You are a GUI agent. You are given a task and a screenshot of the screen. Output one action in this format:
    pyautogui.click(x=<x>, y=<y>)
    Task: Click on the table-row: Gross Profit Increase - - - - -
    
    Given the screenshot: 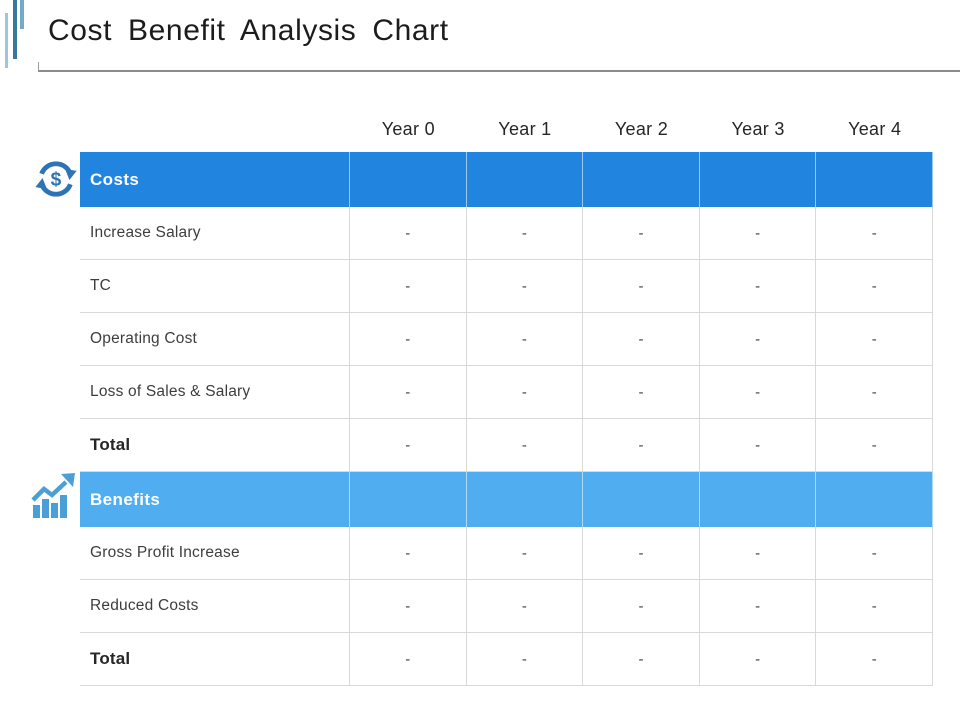 What is the action you would take?
    pyautogui.click(x=506, y=553)
    